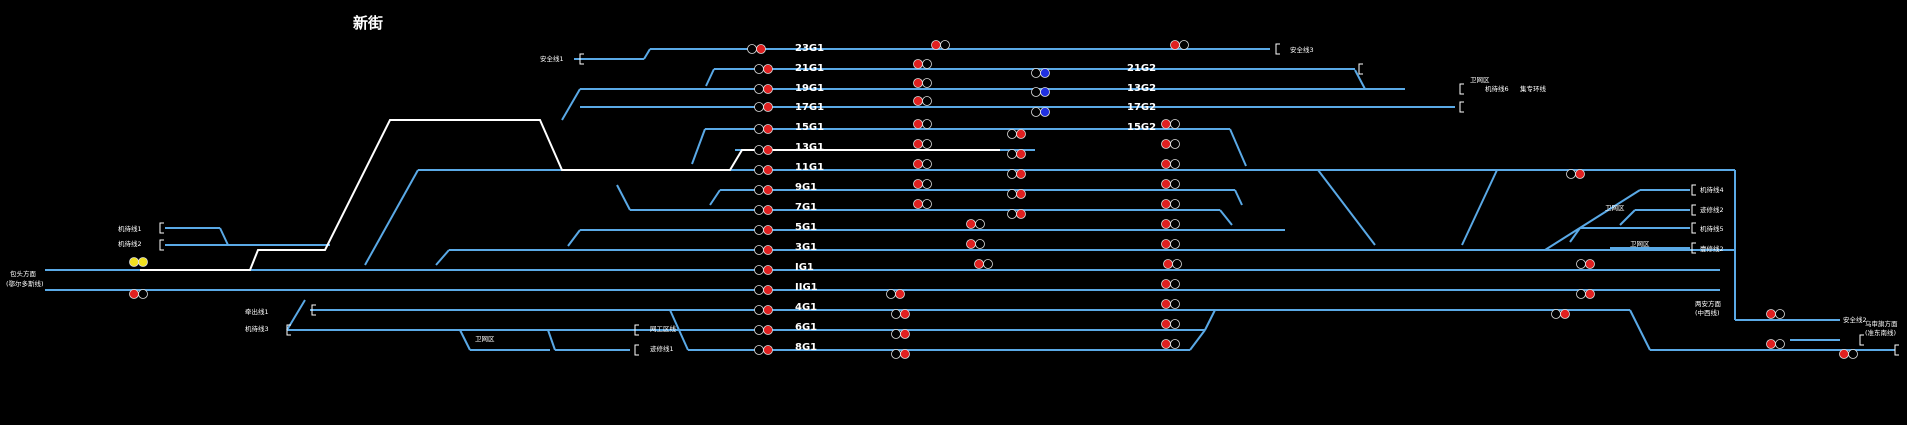 This screenshot has width=1907, height=425. What do you see at coordinates (1533, 88) in the screenshot?
I see `label-huanxian: 集专环线` at bounding box center [1533, 88].